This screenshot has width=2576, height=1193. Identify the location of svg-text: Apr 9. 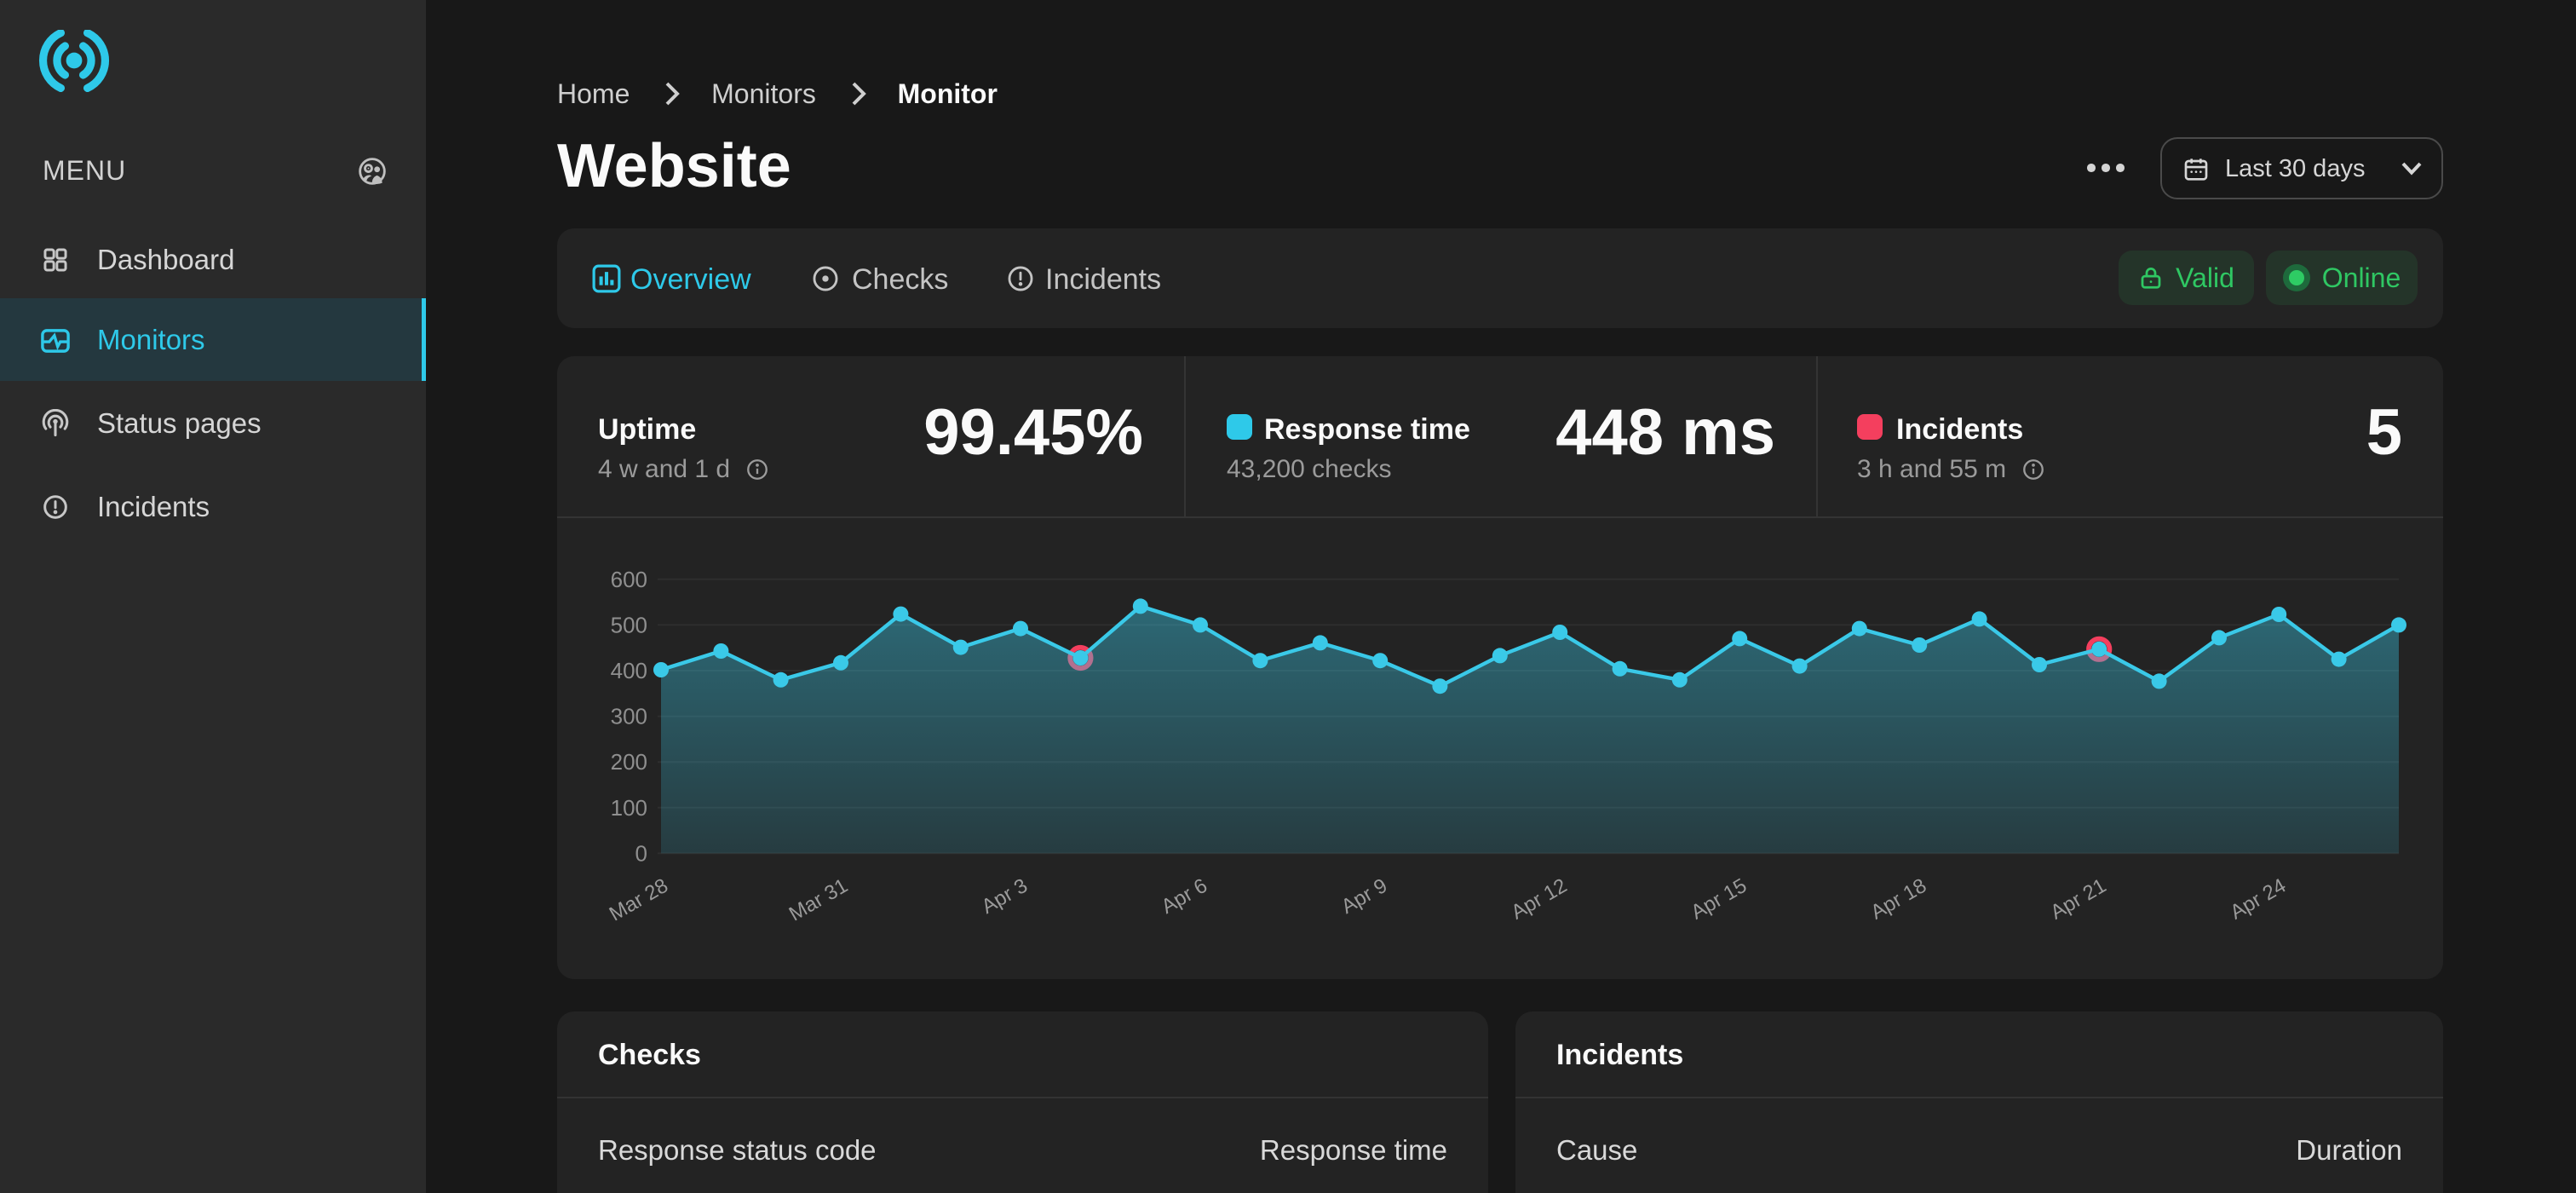
(1364, 896).